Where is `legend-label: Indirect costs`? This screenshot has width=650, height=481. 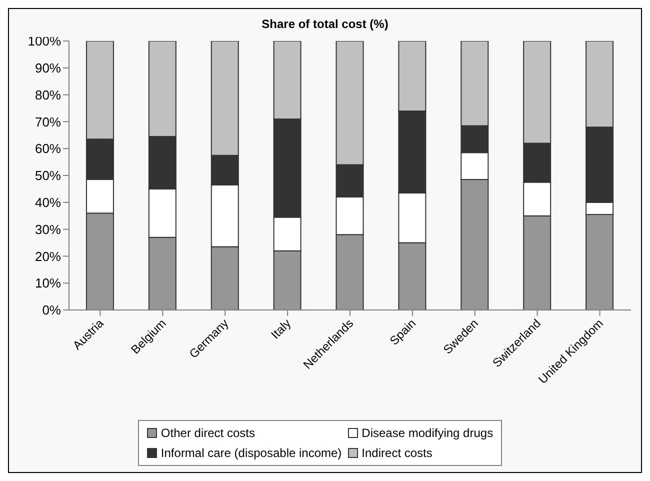
legend-label: Indirect costs is located at coordinates (397, 453).